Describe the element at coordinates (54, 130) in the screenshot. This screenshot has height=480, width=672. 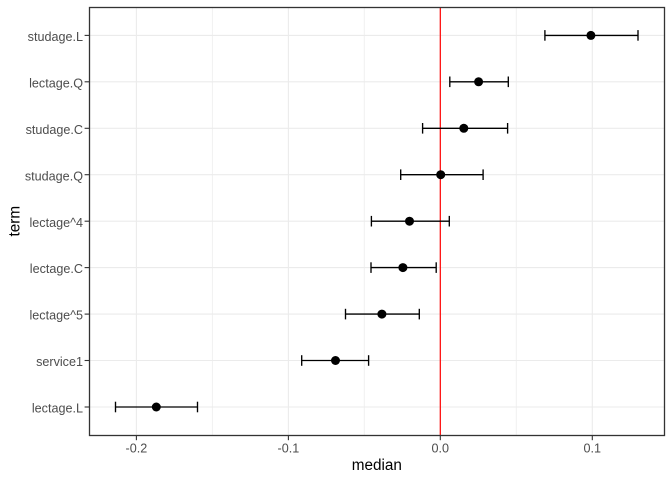
I see `svg-text: studage.C` at that location.